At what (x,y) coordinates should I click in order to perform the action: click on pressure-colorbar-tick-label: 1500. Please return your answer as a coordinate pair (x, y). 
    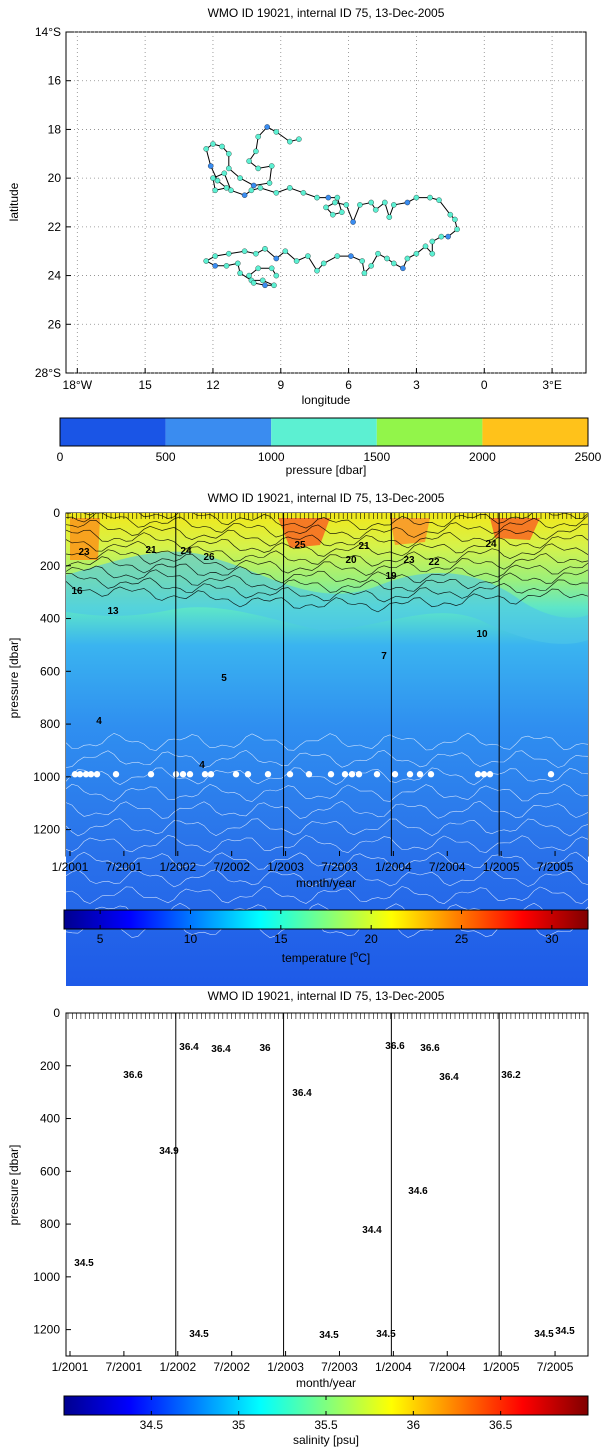
    Looking at the image, I should click on (376, 457).